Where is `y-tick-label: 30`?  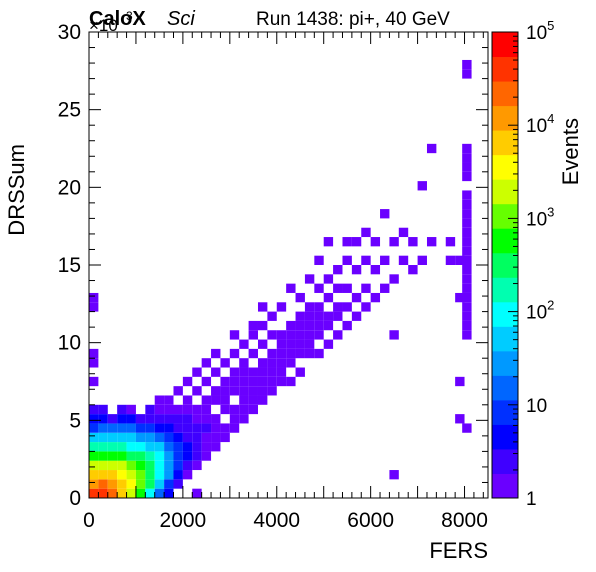 y-tick-label: 30 is located at coordinates (69, 32).